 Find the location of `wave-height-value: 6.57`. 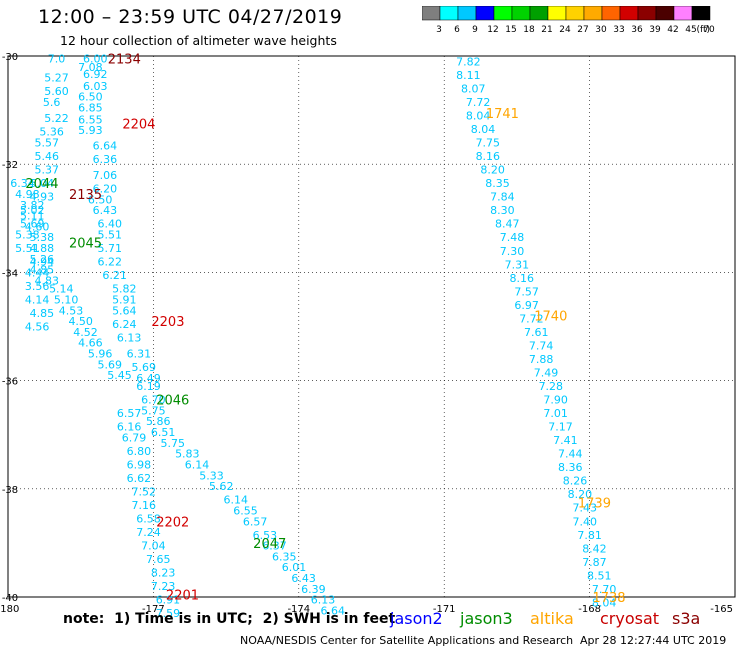

wave-height-value: 6.57 is located at coordinates (255, 521).